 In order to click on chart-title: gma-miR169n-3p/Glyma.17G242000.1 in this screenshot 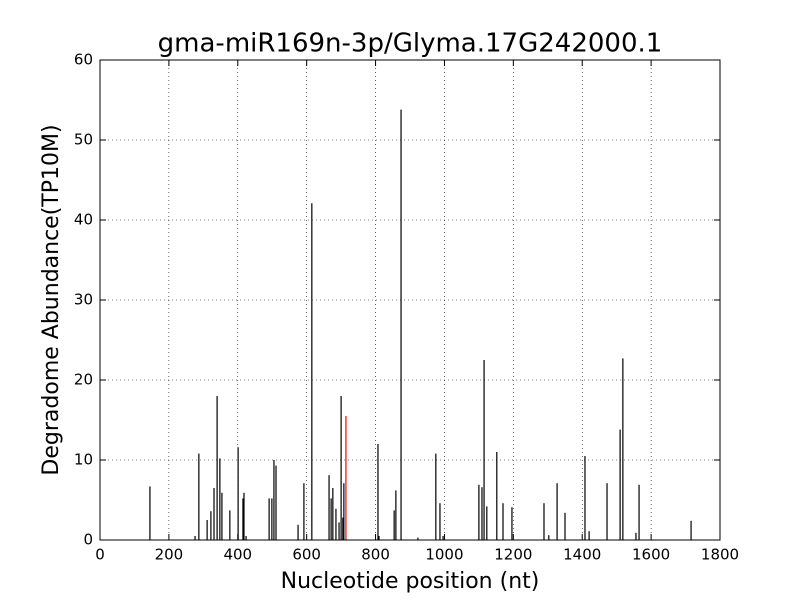, I will do `click(410, 44)`.